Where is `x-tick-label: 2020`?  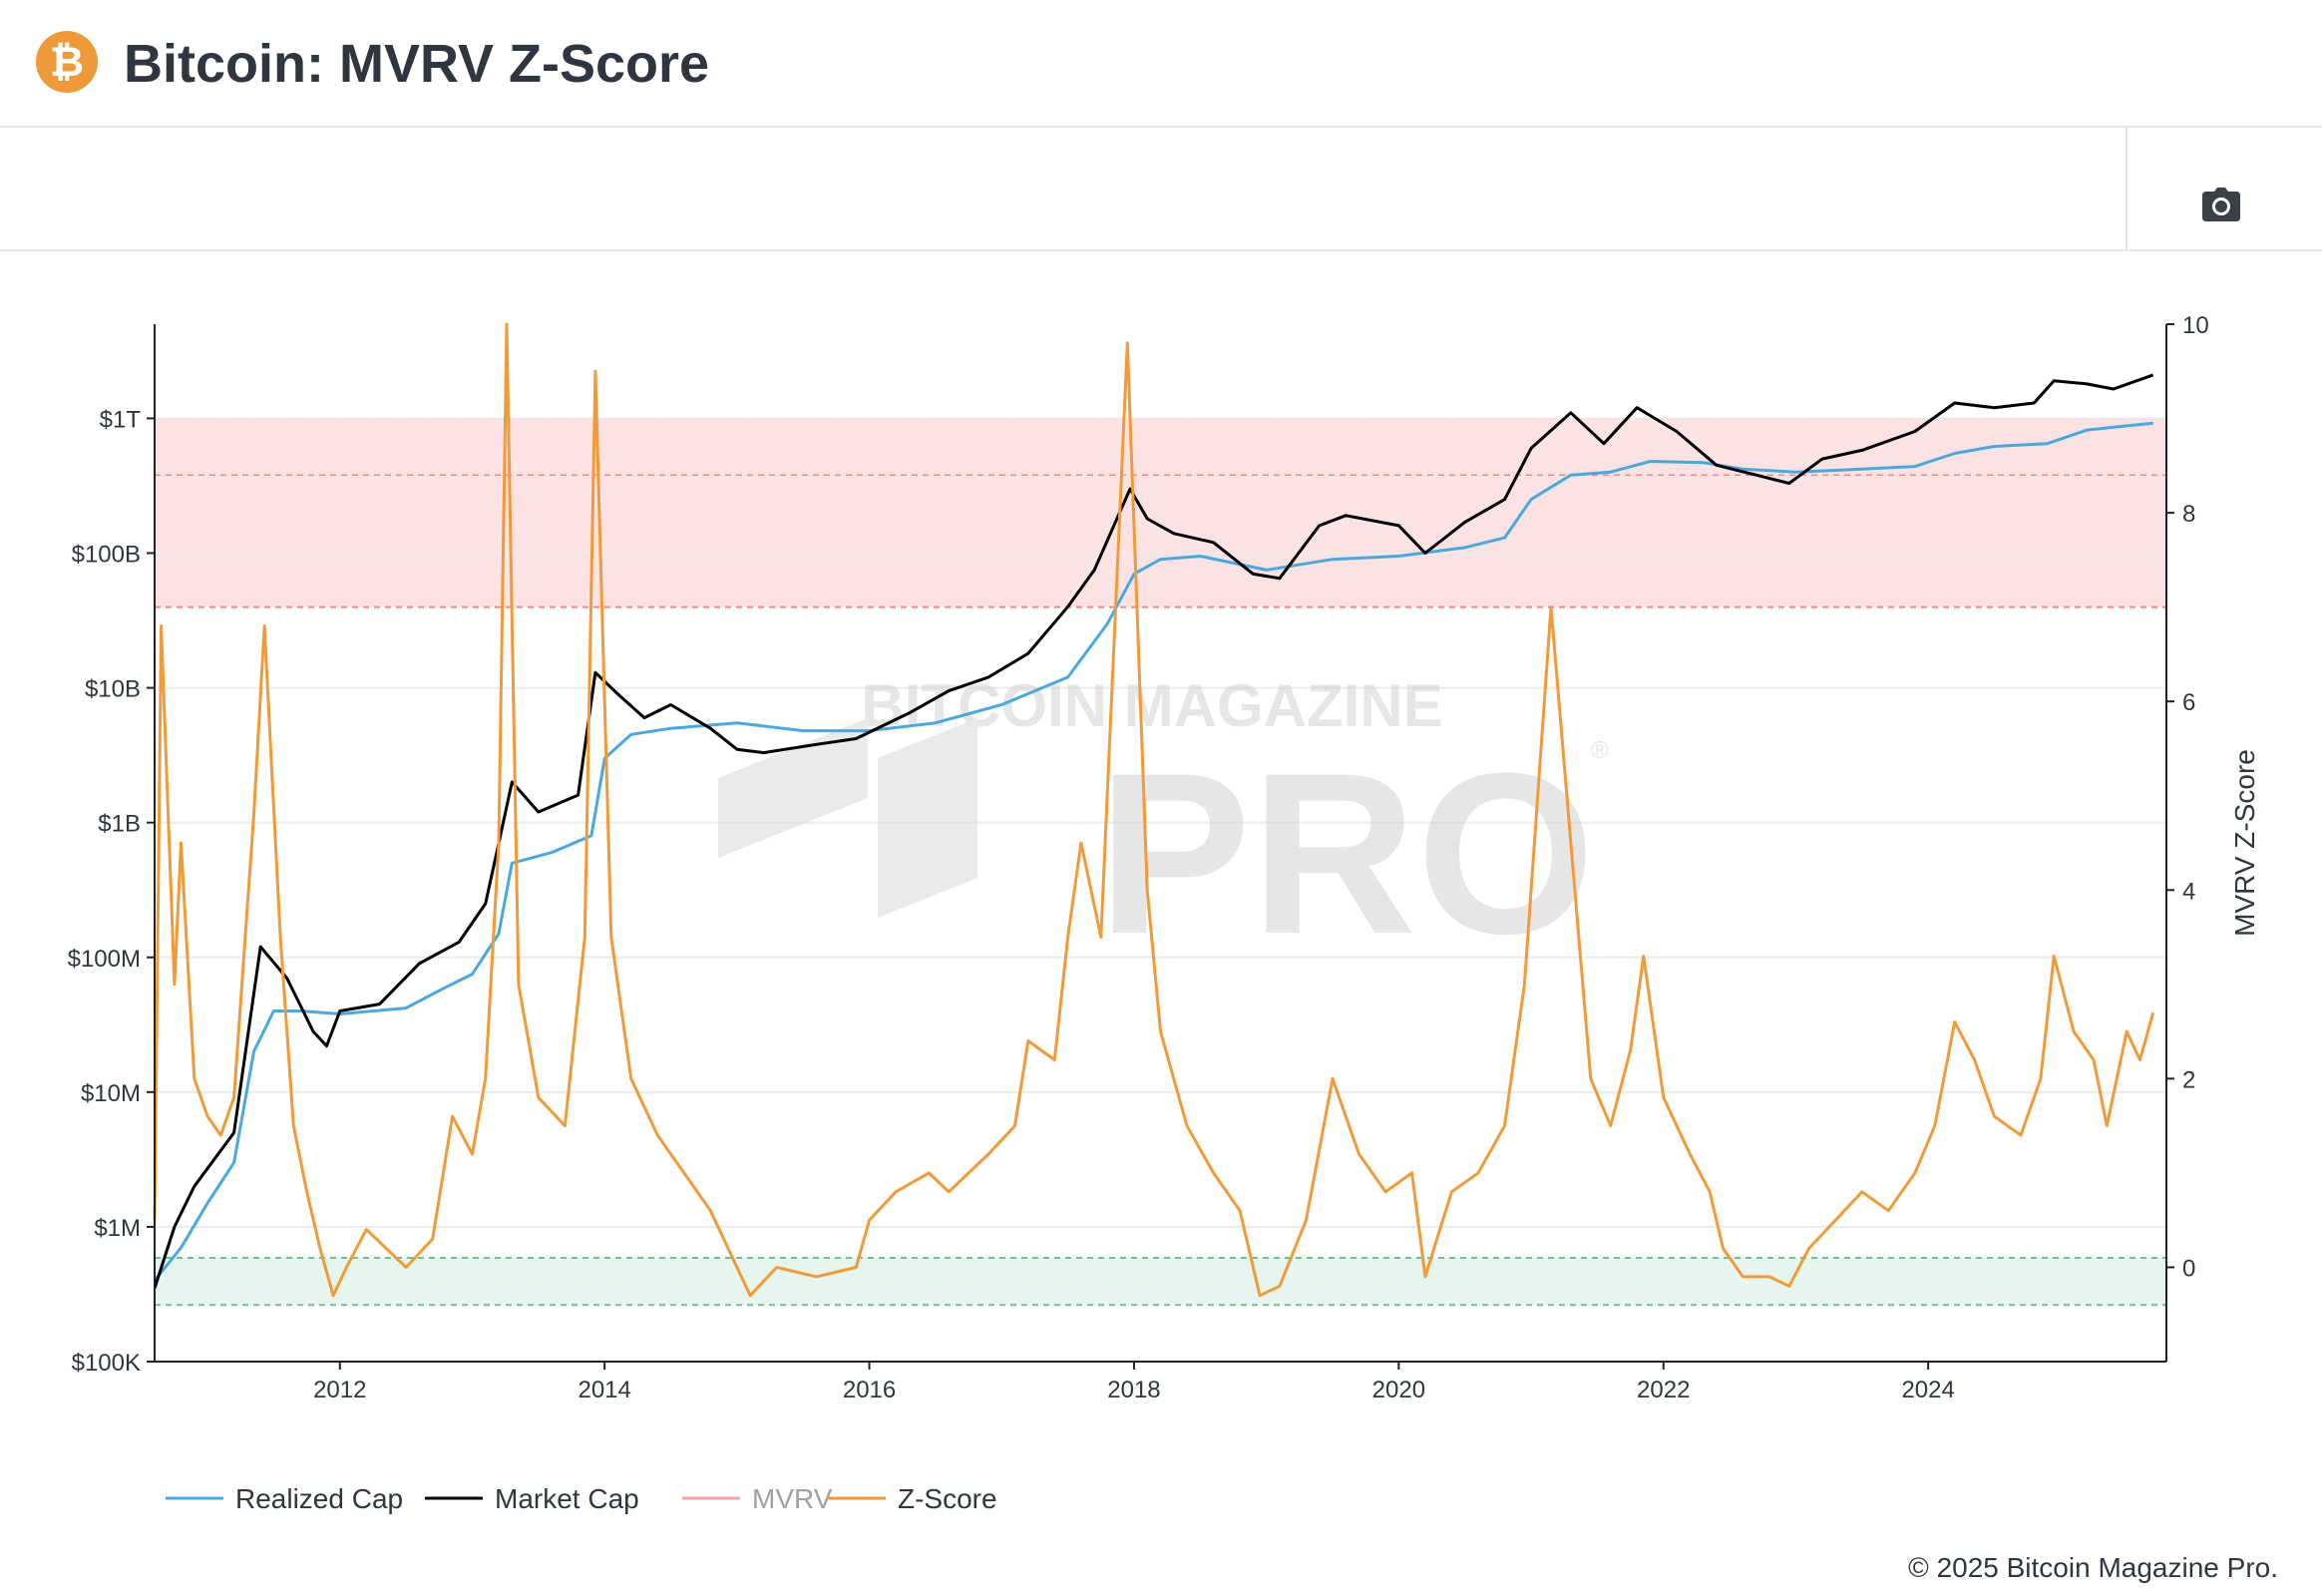
x-tick-label: 2020 is located at coordinates (1399, 1390).